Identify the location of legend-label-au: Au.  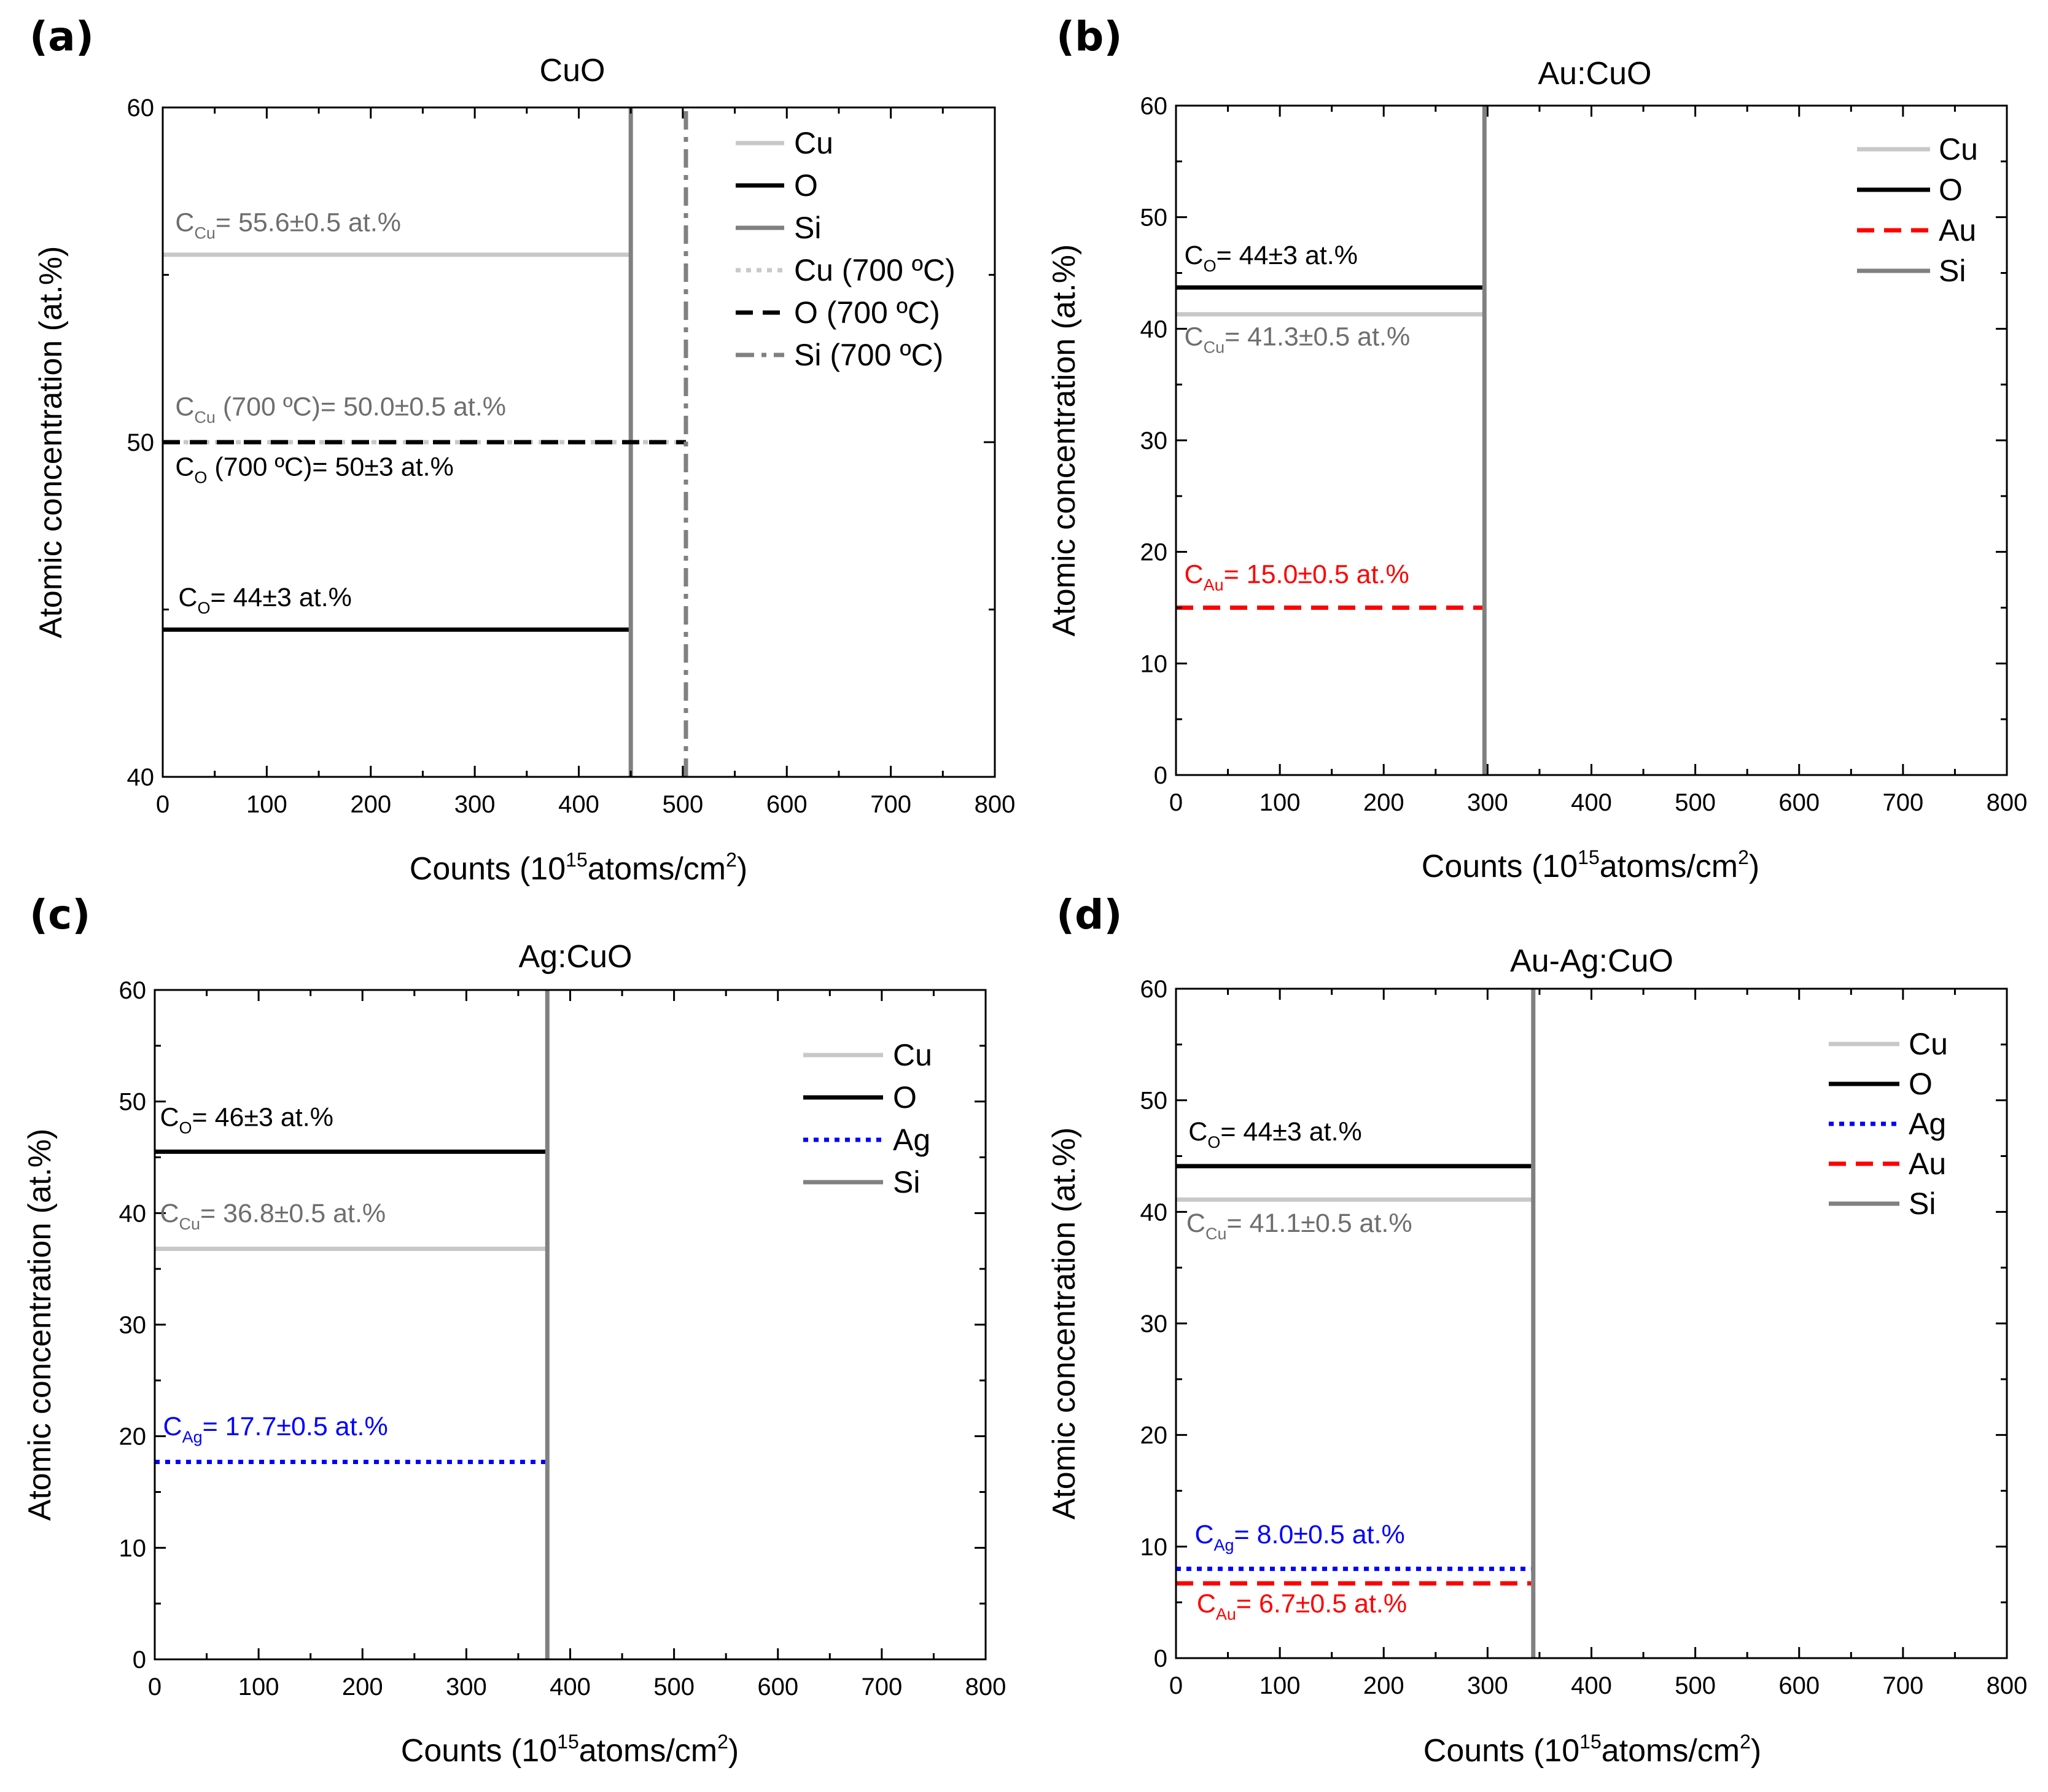
(1927, 1164).